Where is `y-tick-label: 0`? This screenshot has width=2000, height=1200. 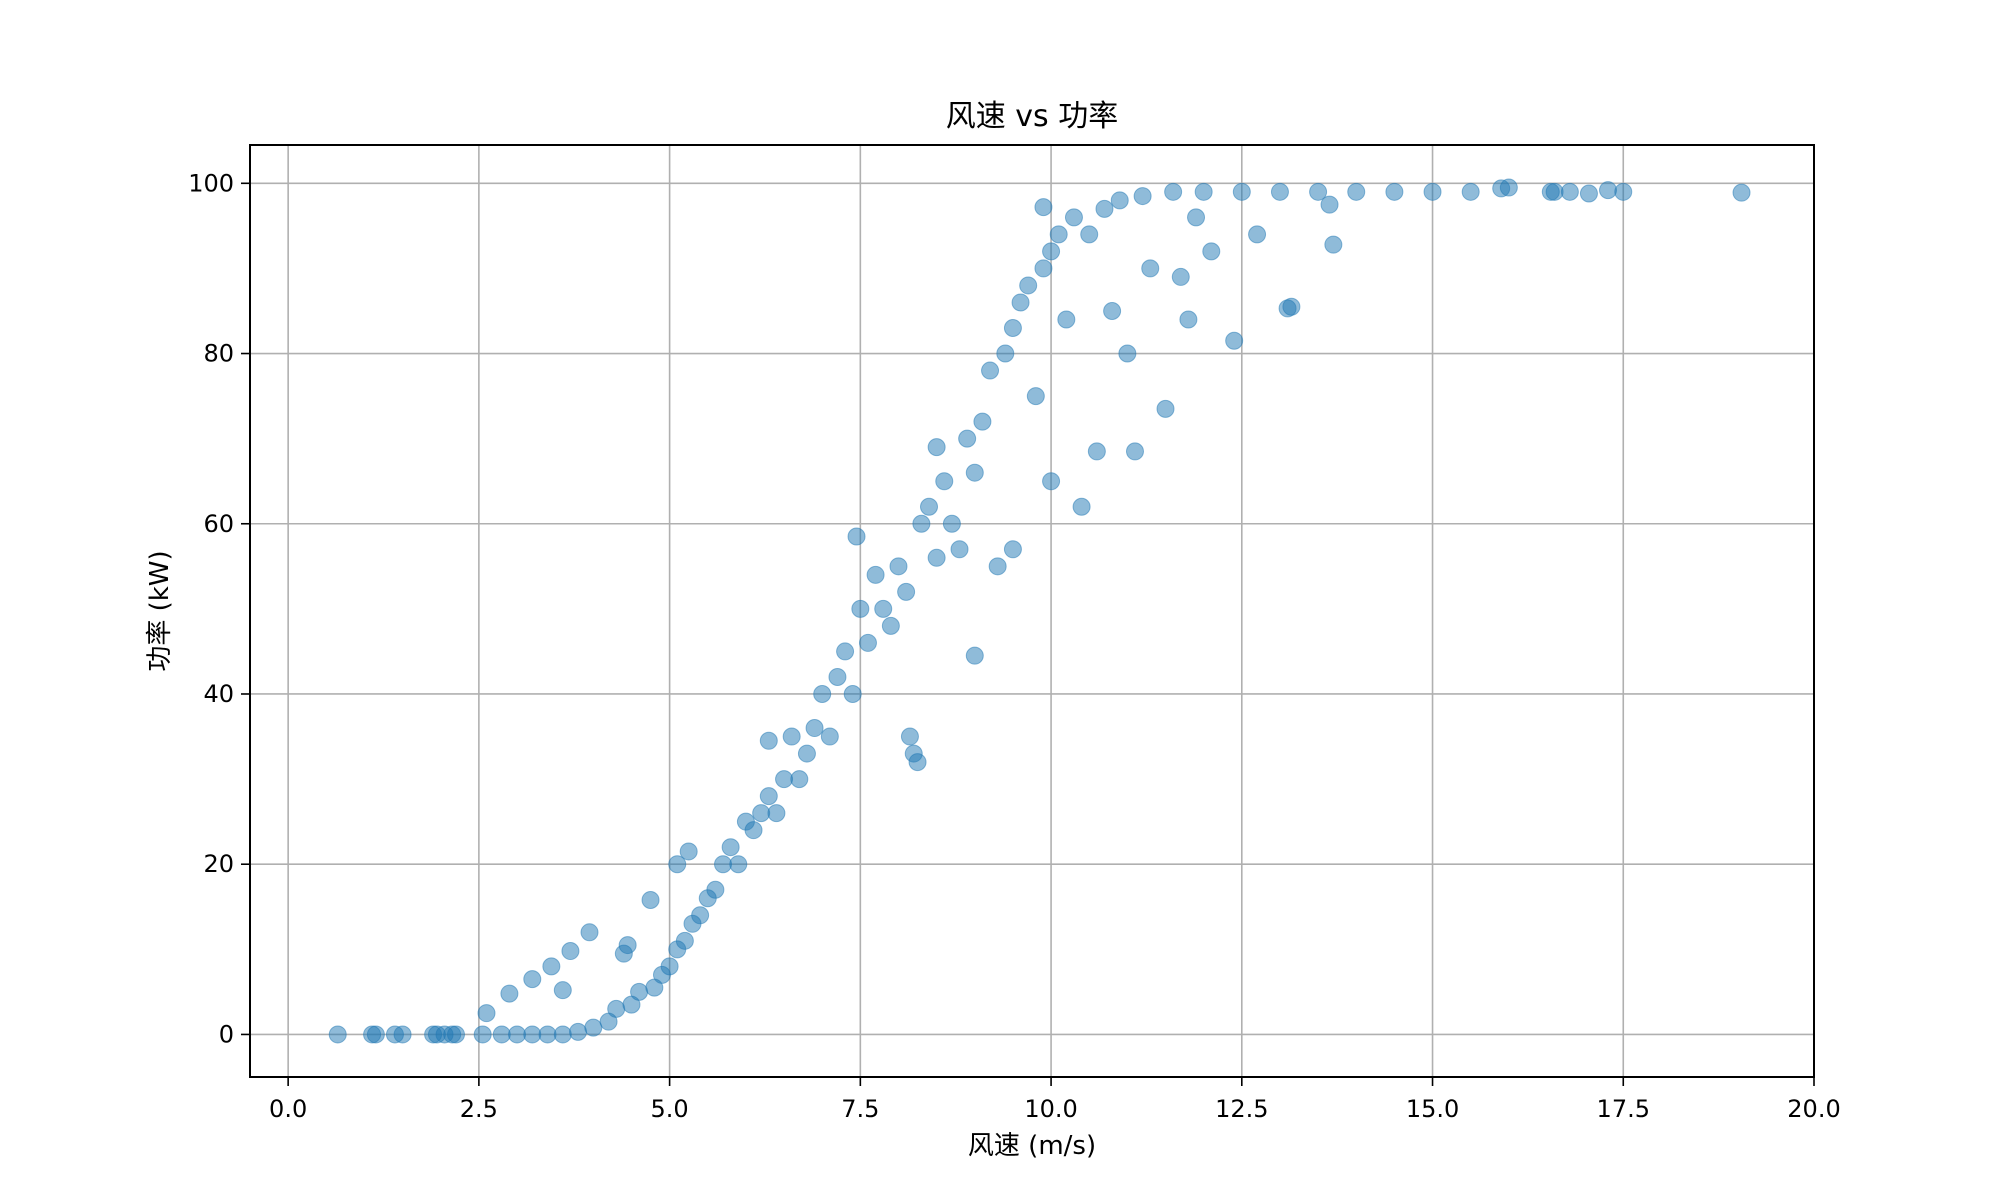
y-tick-label: 0 is located at coordinates (226, 1034).